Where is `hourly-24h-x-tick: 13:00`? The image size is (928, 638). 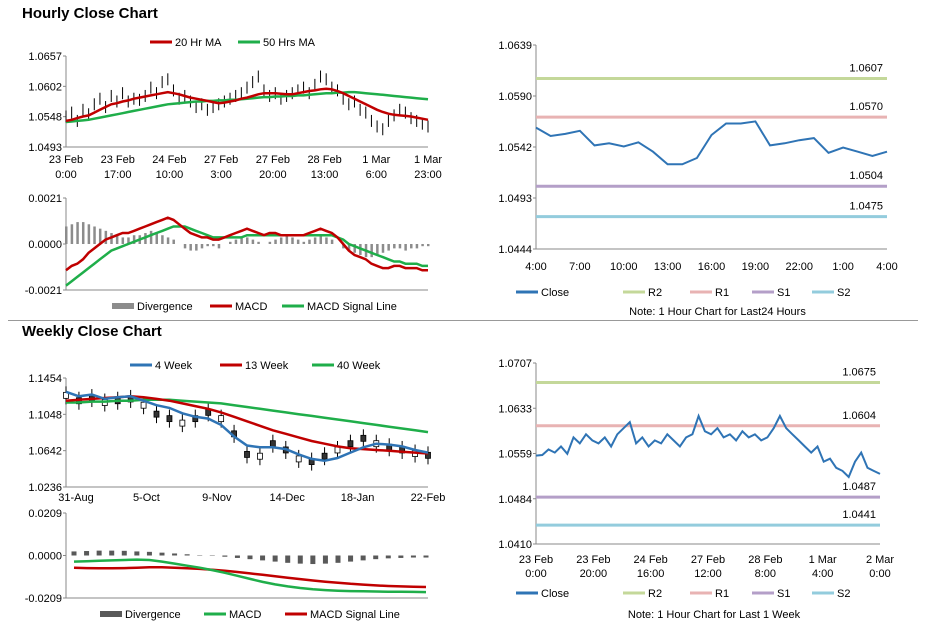 hourly-24h-x-tick: 13:00 is located at coordinates (668, 267).